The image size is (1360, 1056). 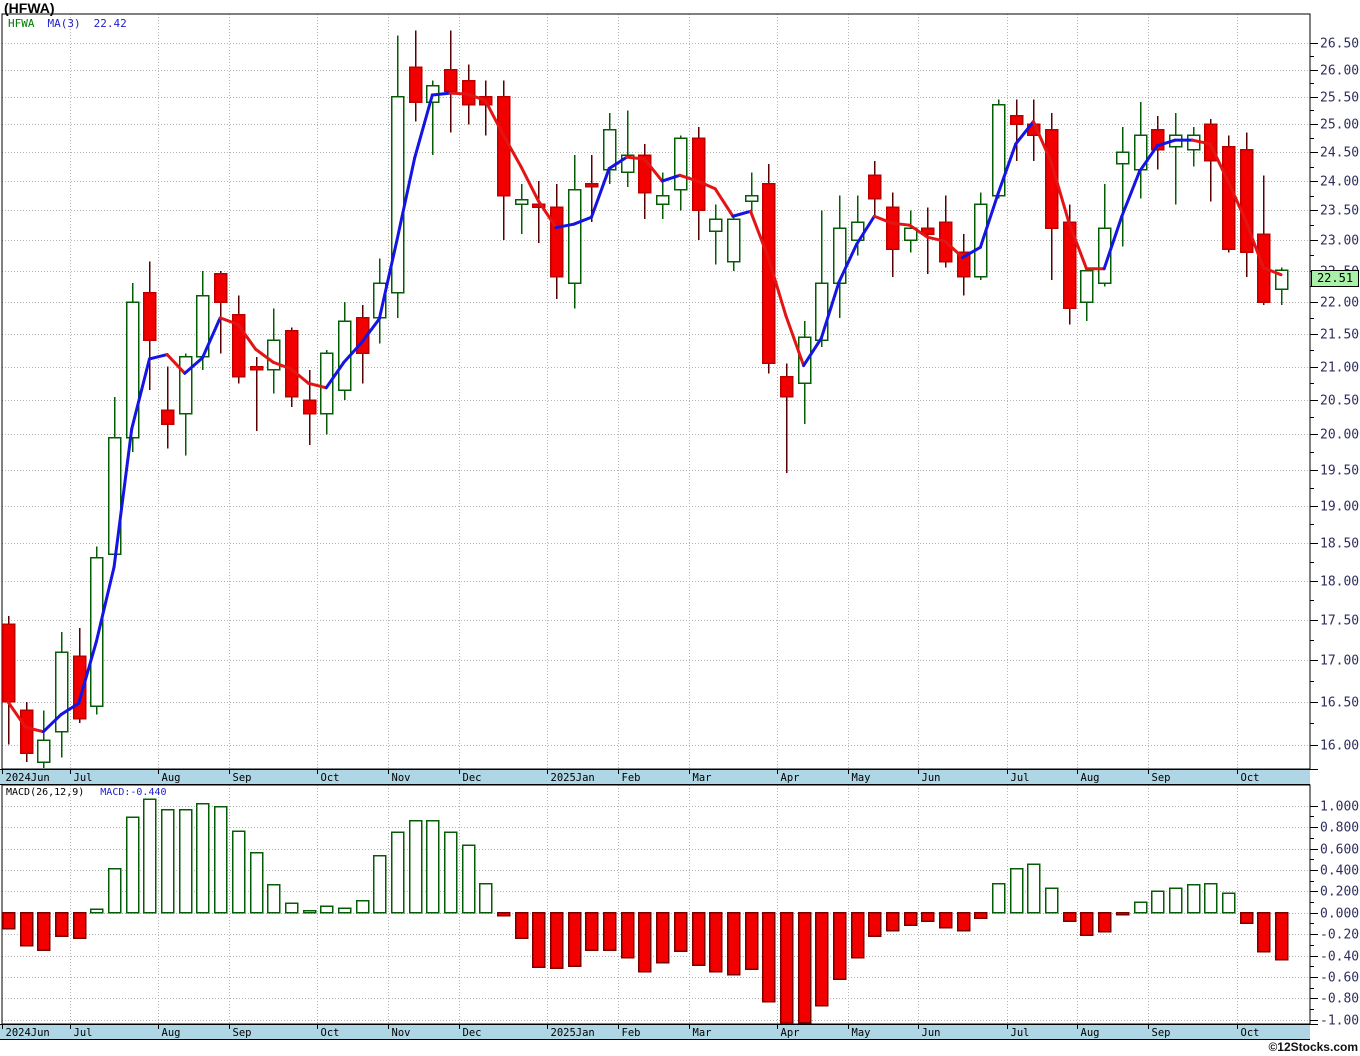 I want to click on legend-ma-value: 22.42, so click(x=110, y=23).